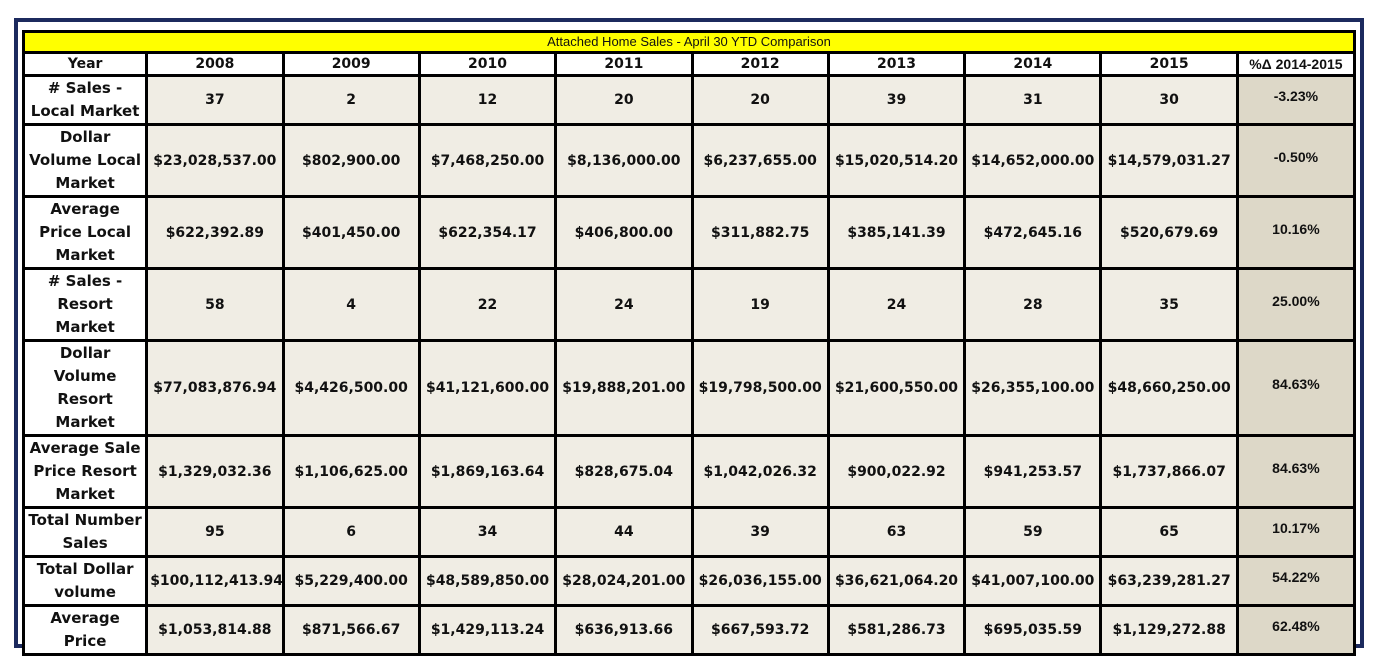 The width and height of the screenshot is (1384, 666). I want to click on value-cell: 30, so click(1169, 100).